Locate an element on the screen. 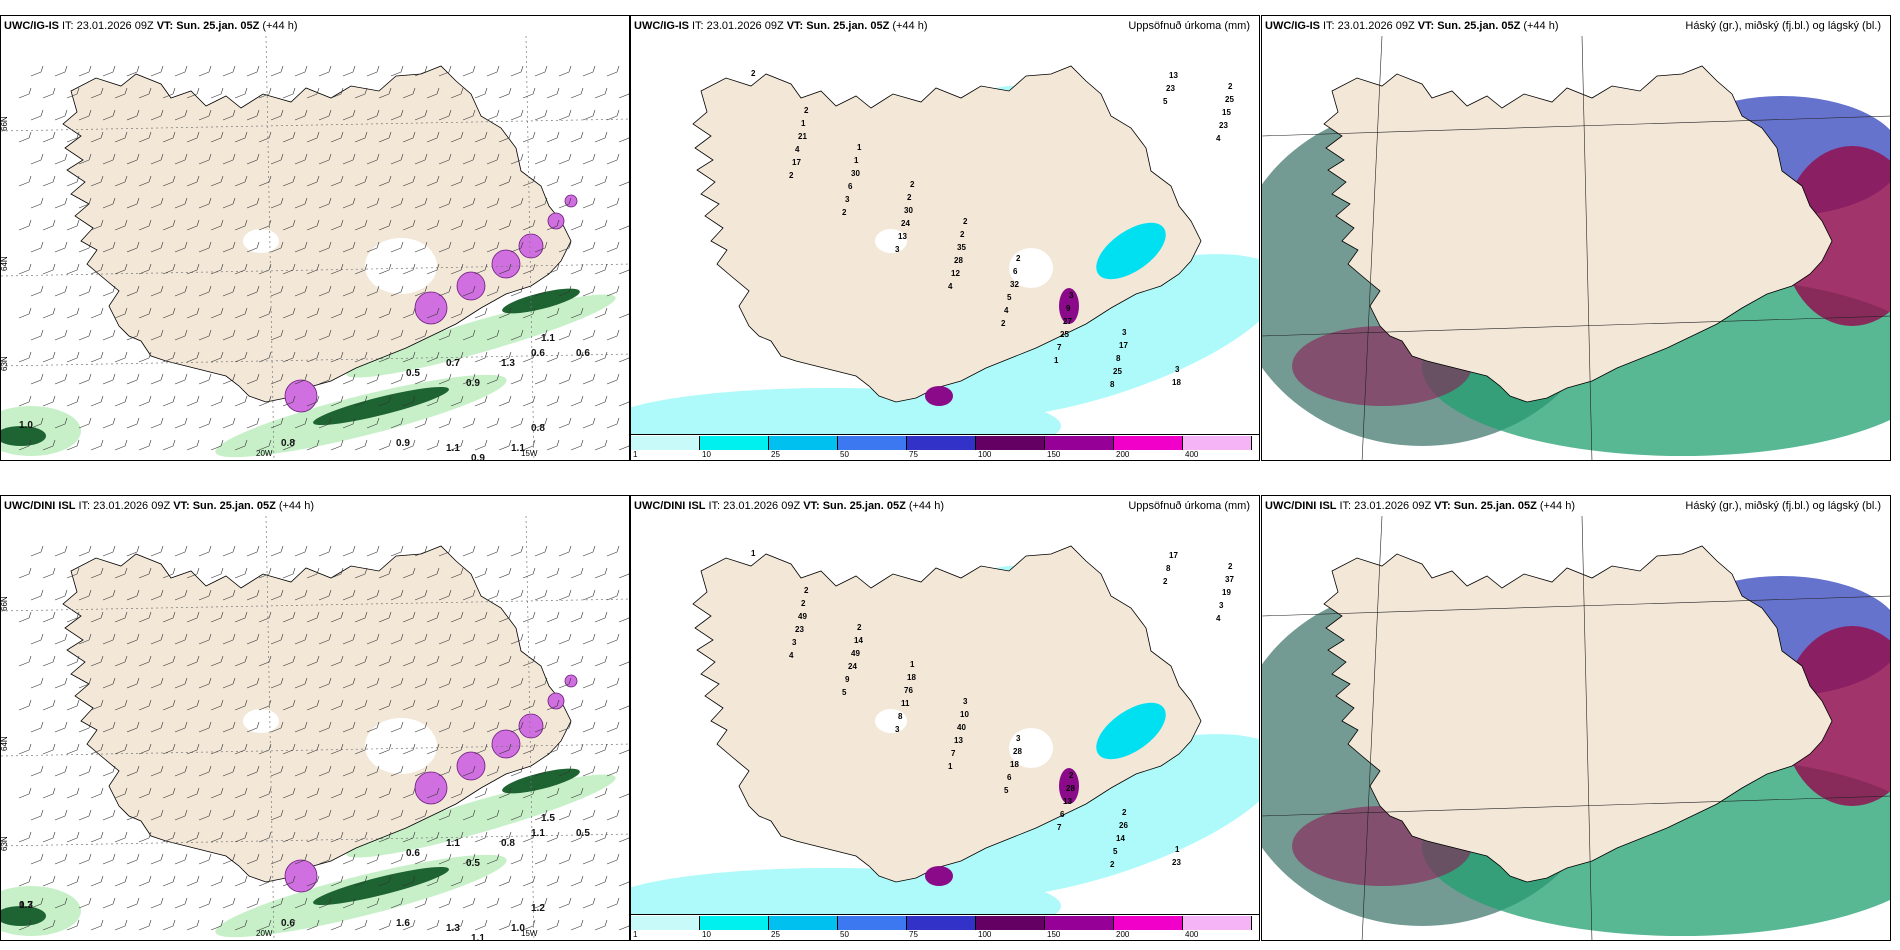  precip-value-label: 27 is located at coordinates (1067, 321).